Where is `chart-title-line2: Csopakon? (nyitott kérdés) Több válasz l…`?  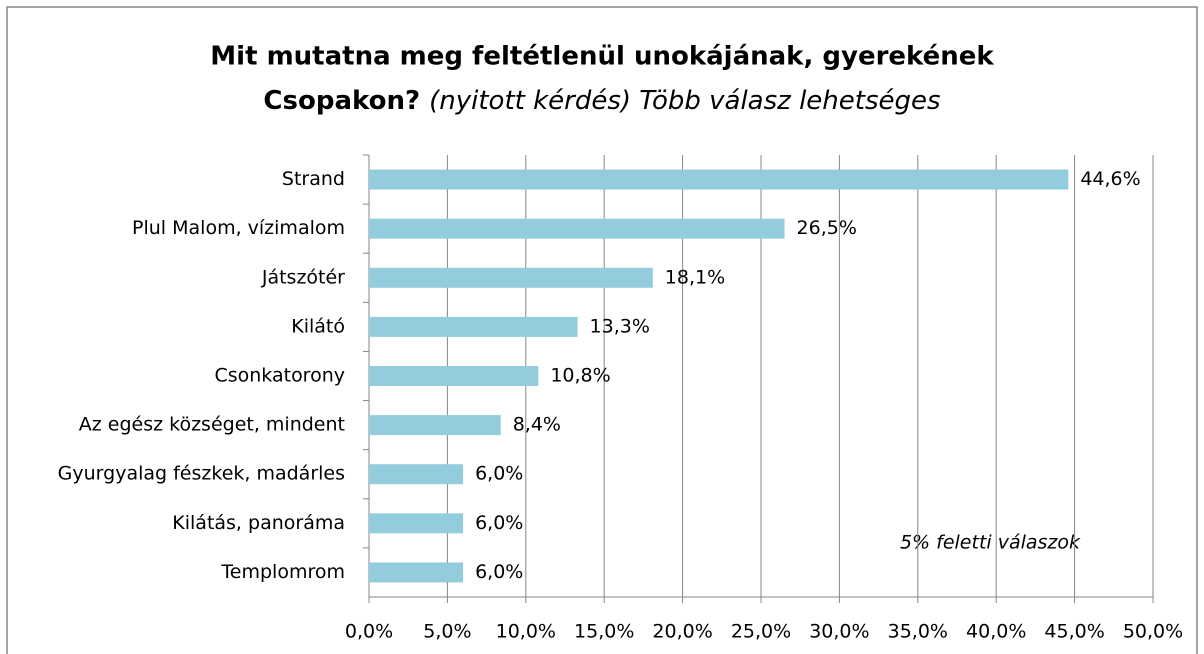
chart-title-line2: Csopakon? (nyitott kérdés) Több válasz l… is located at coordinates (601, 101).